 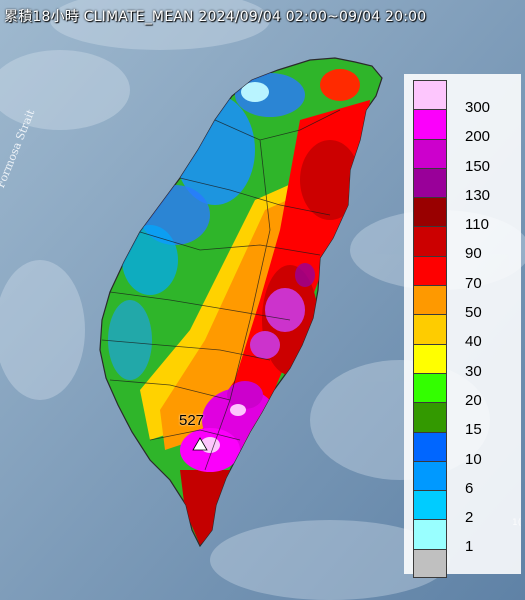 What do you see at coordinates (467, 244) in the screenshot?
I see `legend-row: 90` at bounding box center [467, 244].